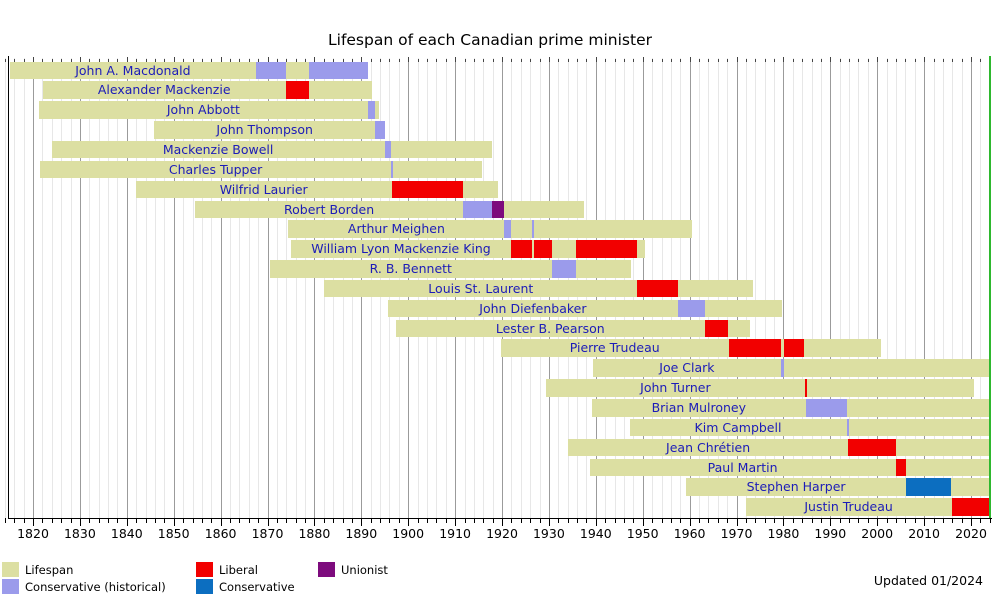 This screenshot has height=600, width=1000. I want to click on pm-name-label: Alexander Mackenzie, so click(164, 90).